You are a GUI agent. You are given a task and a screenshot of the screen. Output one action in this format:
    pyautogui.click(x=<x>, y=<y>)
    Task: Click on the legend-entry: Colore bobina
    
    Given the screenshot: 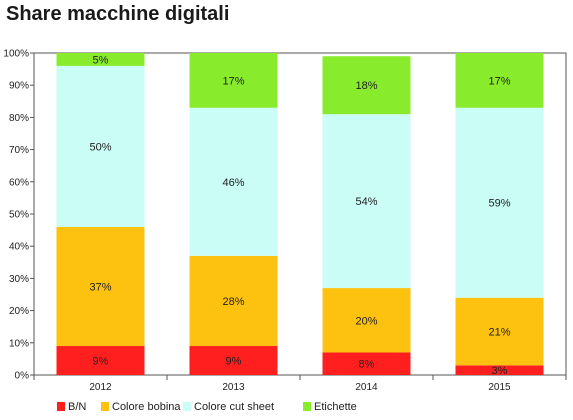 What is the action you would take?
    pyautogui.click(x=146, y=407)
    